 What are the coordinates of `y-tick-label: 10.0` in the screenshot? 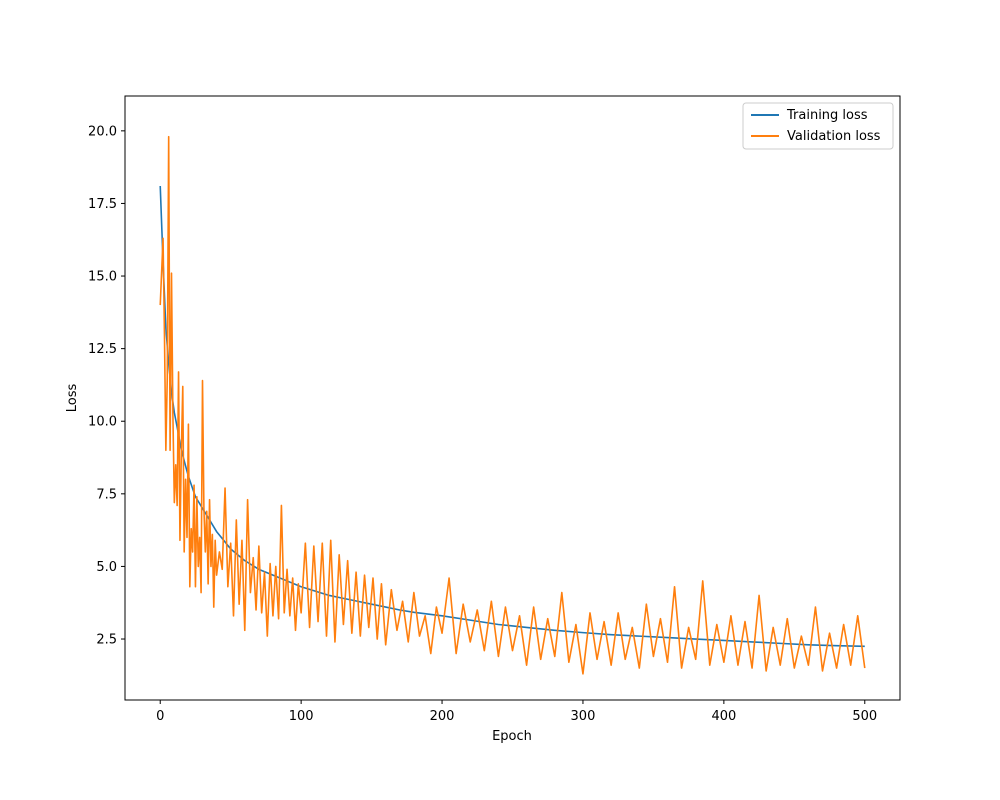 It's located at (102, 422).